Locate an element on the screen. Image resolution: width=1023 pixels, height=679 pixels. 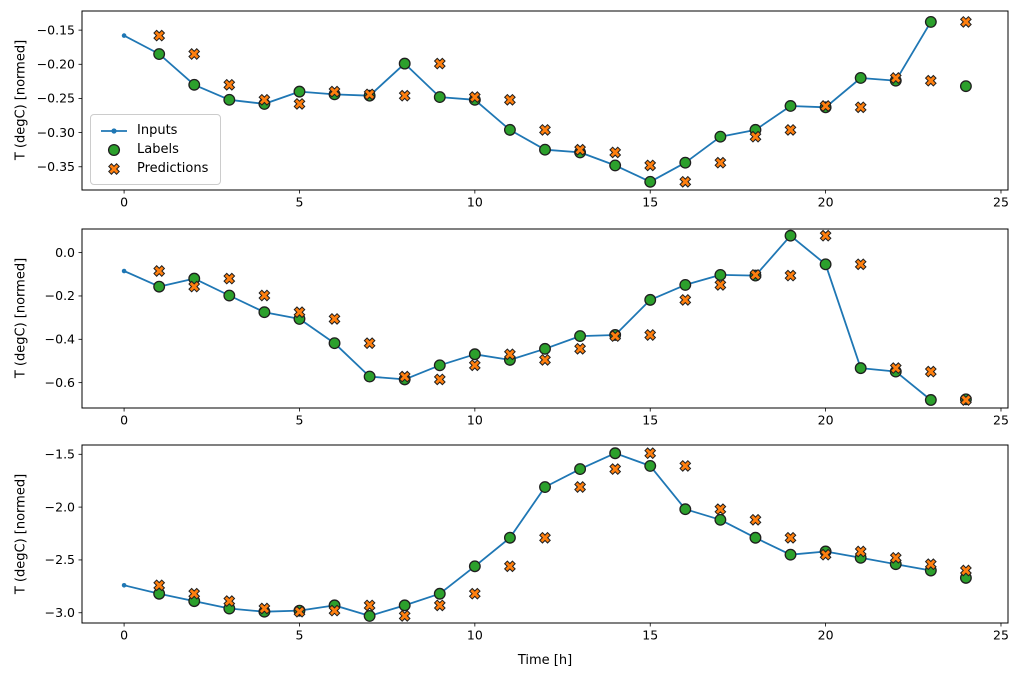
subplot-3-x-tick-label: 10 is located at coordinates (475, 635).